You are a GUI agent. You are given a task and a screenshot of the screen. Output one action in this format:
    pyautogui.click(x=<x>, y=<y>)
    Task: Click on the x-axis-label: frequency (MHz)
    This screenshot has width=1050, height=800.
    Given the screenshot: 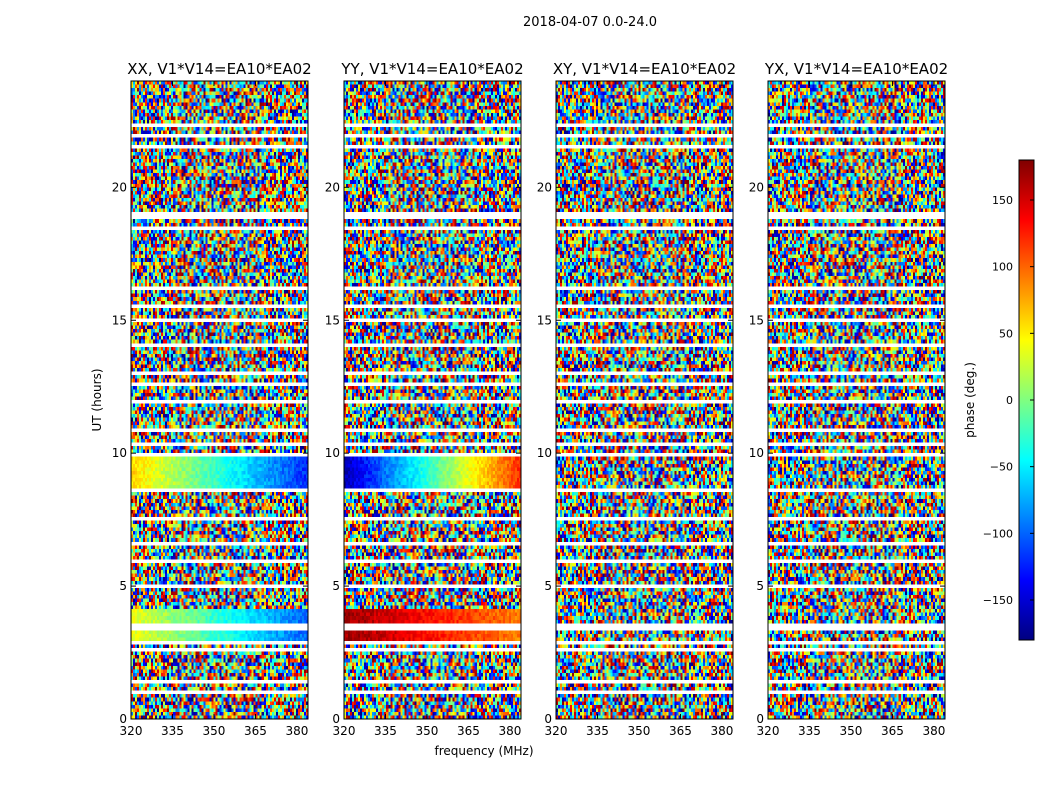 What is the action you would take?
    pyautogui.click(x=483, y=751)
    